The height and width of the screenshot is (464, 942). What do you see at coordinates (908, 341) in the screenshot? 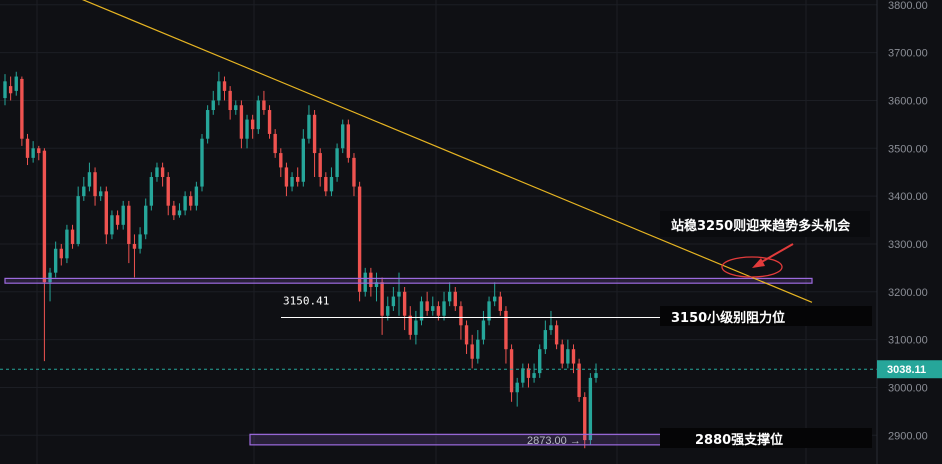
I see `price-tick-label: 3100.00` at bounding box center [908, 341].